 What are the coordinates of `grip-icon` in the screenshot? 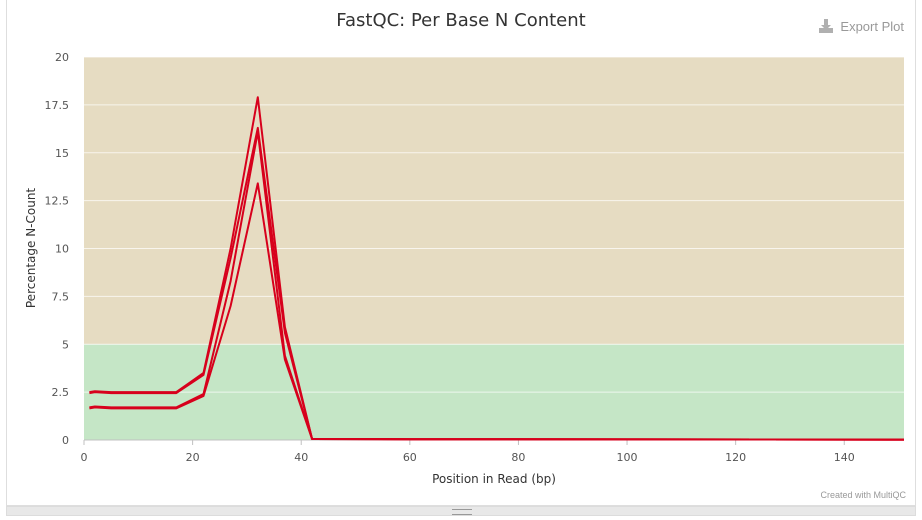 It's located at (462, 512).